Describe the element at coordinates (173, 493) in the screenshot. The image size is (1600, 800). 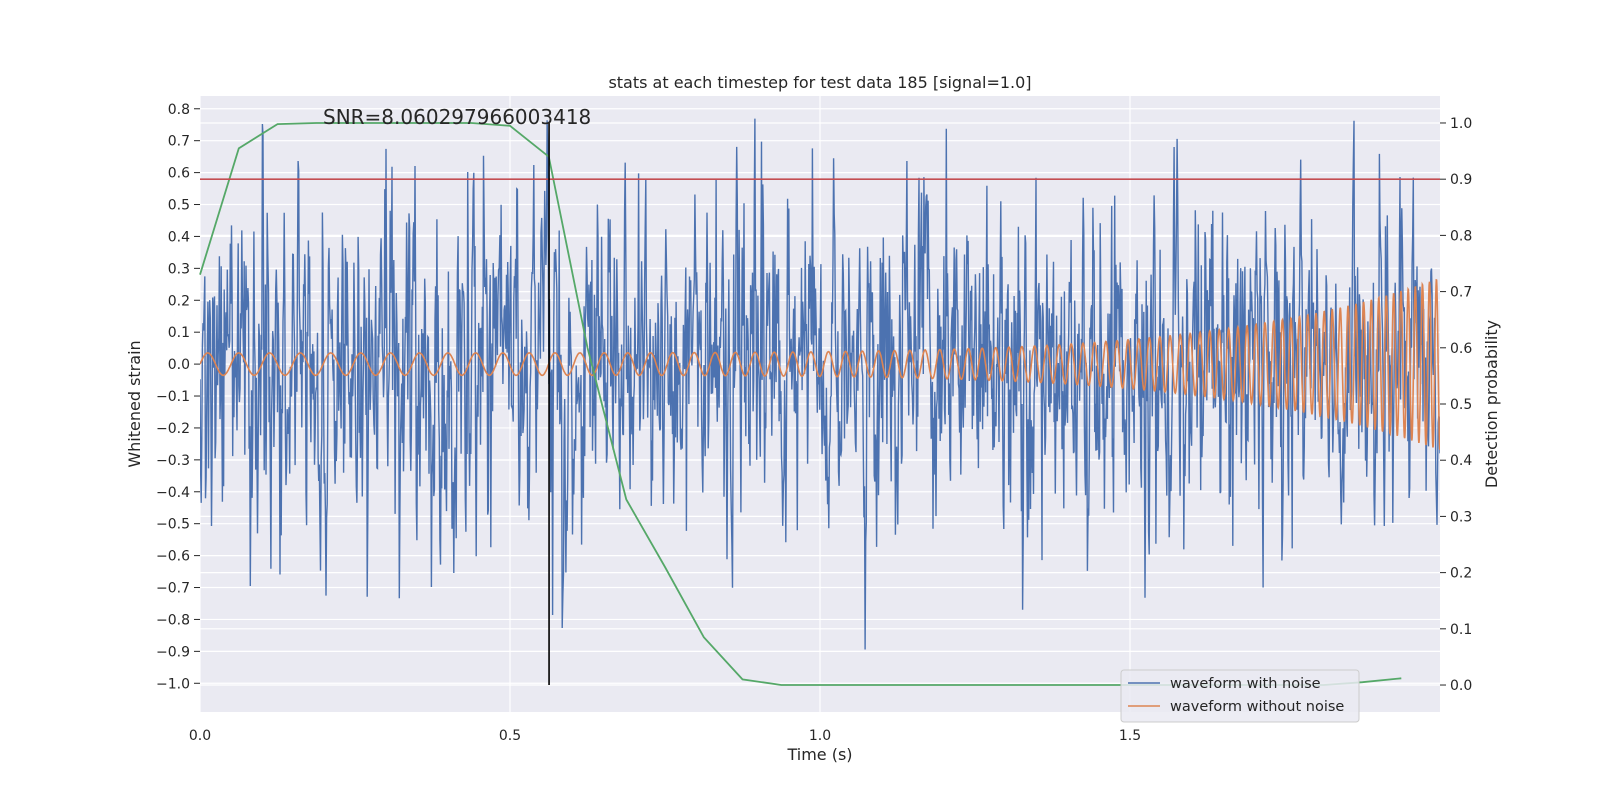
I see `y-tick-label: −0.4` at that location.